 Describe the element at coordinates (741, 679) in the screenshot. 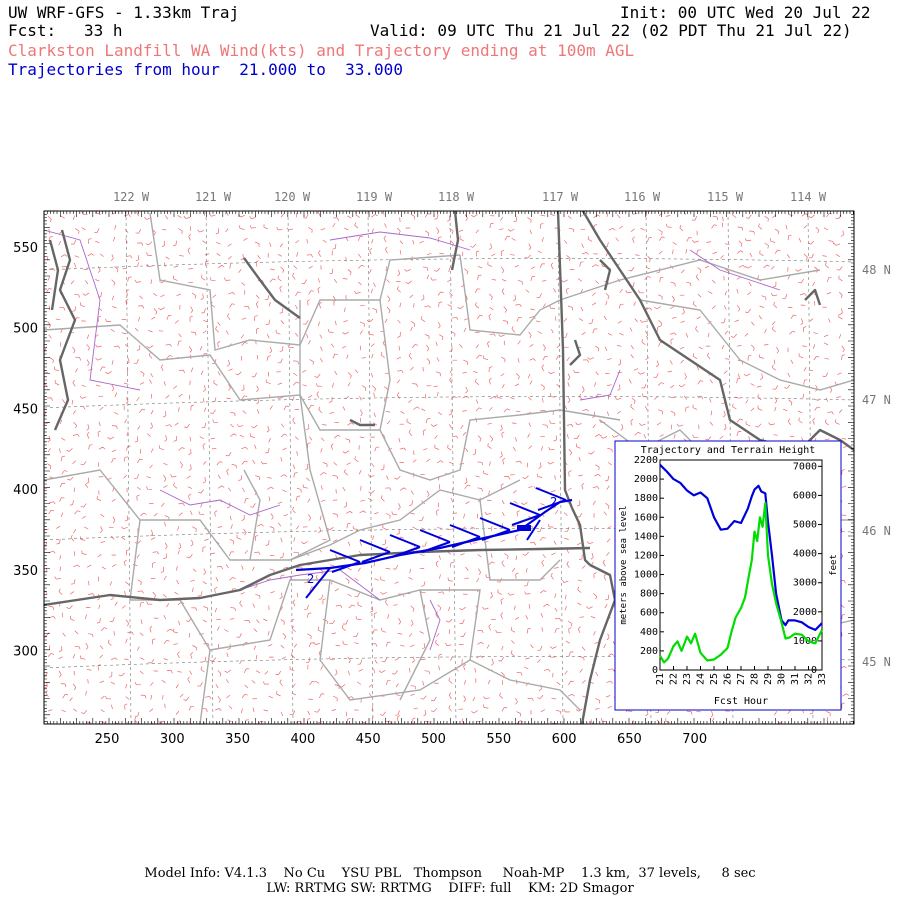

I see `inset-x-tick-label: 27` at that location.